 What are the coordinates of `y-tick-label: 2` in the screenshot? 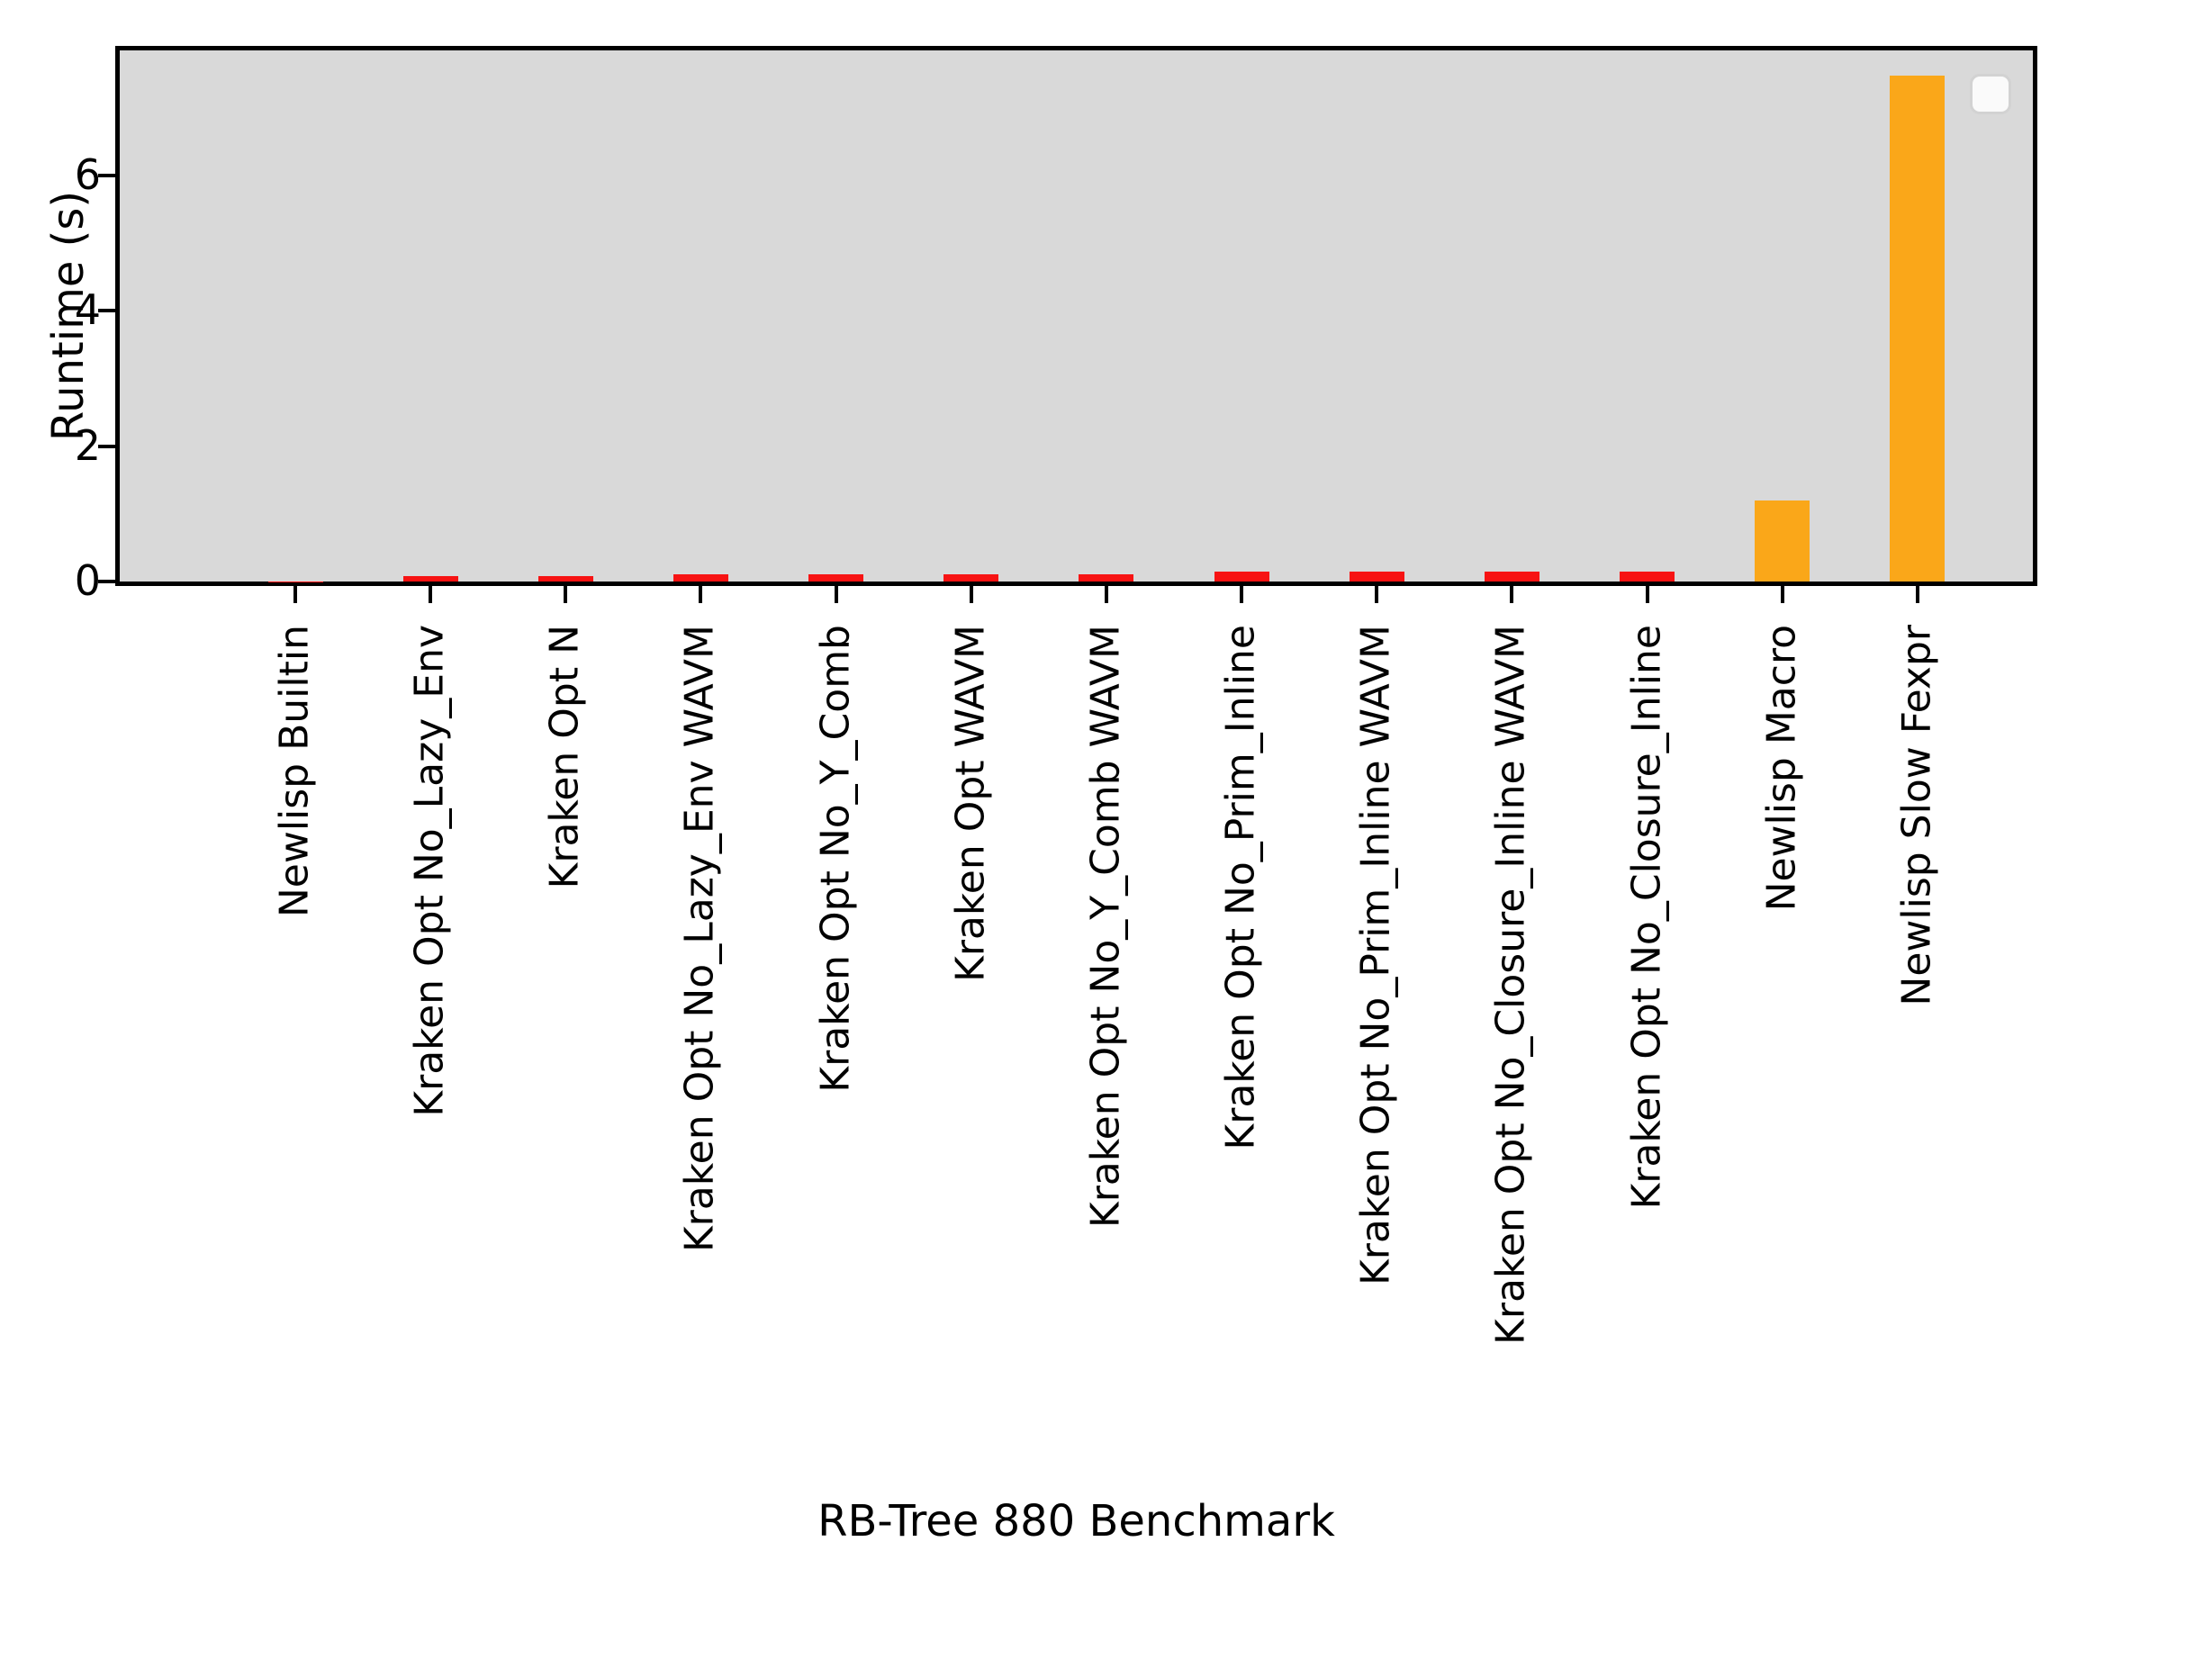 It's located at (87, 445).